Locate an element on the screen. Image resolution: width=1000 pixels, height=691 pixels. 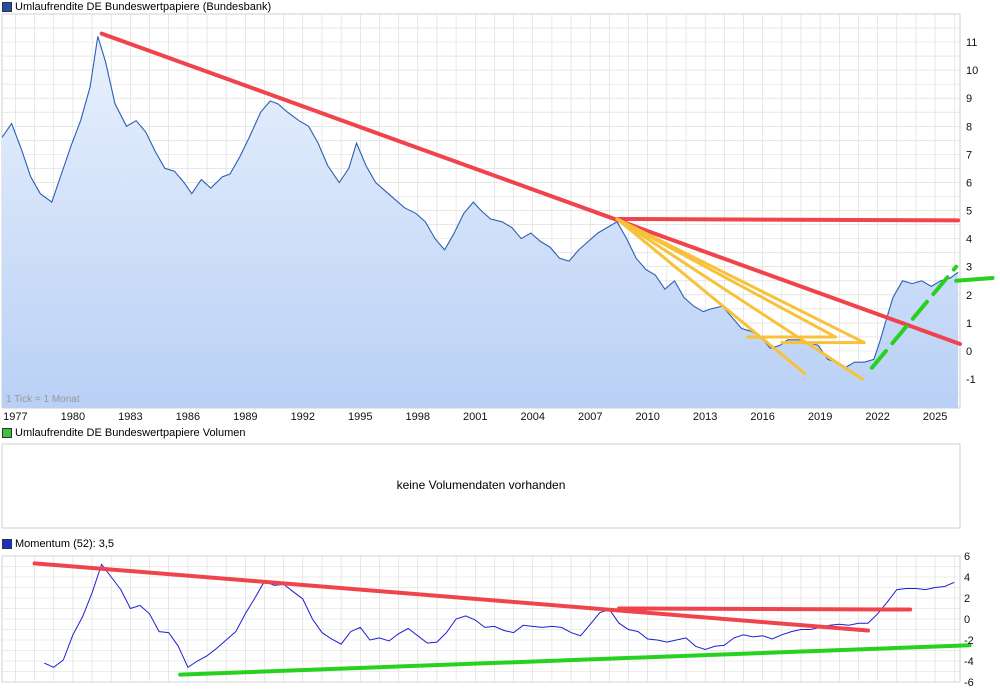
momentum-y-axis: -6 -4 -2 0 2 4 6 is located at coordinates (969, 620).